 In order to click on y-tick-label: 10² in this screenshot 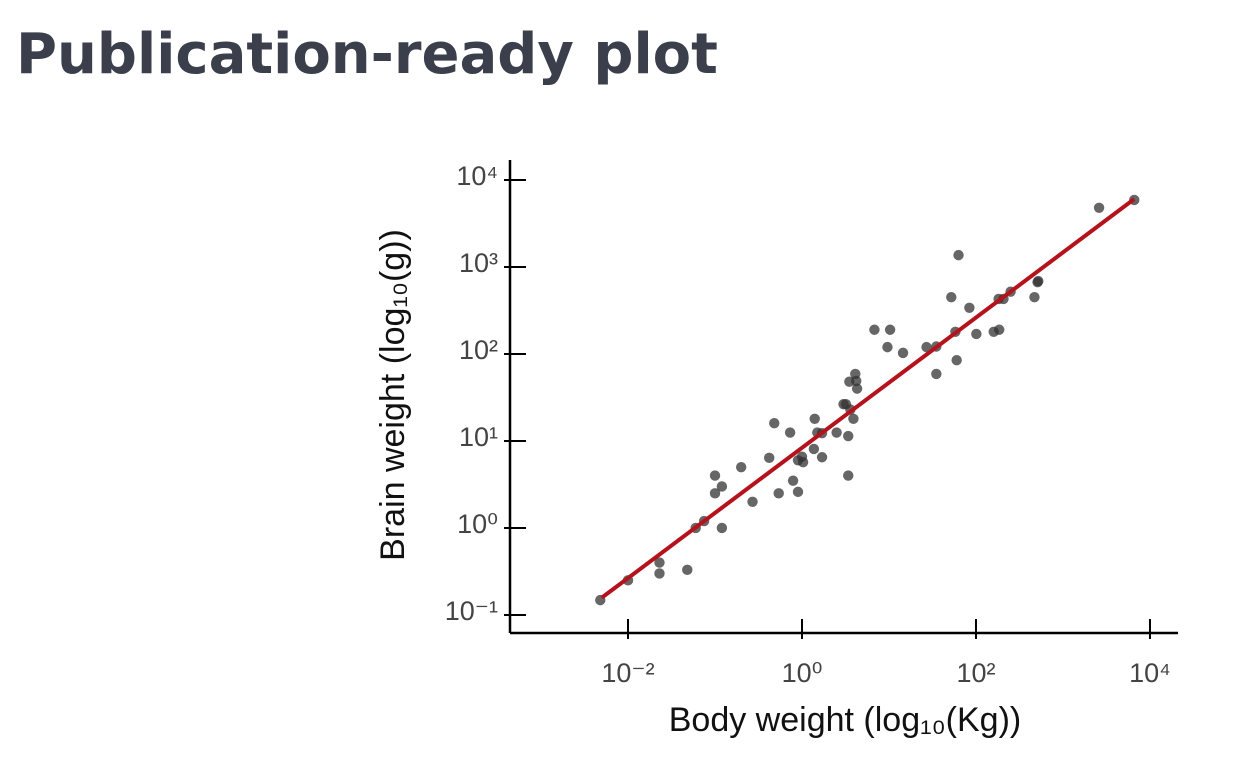, I will do `click(478, 350)`.